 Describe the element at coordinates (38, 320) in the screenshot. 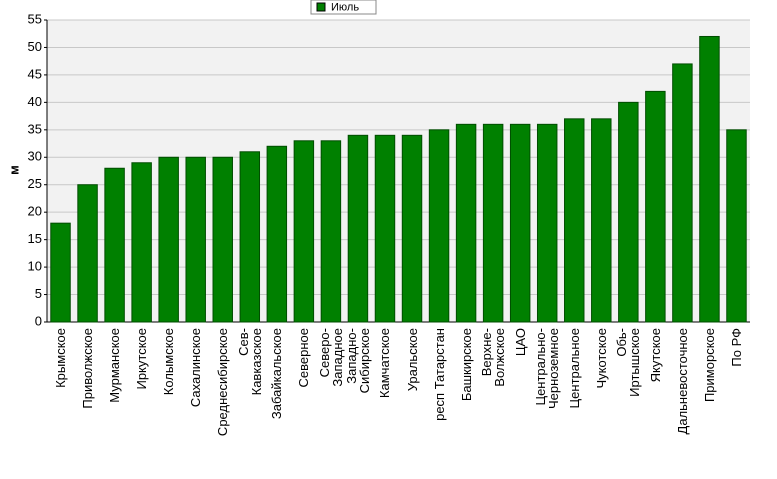

I see `y-tick-label: 0` at that location.